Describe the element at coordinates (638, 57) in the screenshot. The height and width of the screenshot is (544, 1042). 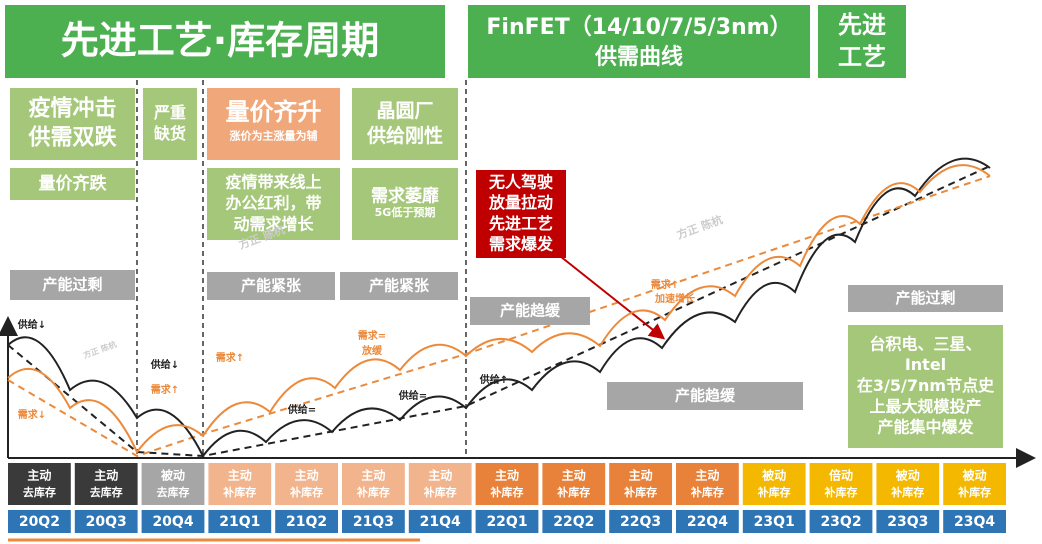
I see `finfet-subtitle: 供需曲线` at that location.